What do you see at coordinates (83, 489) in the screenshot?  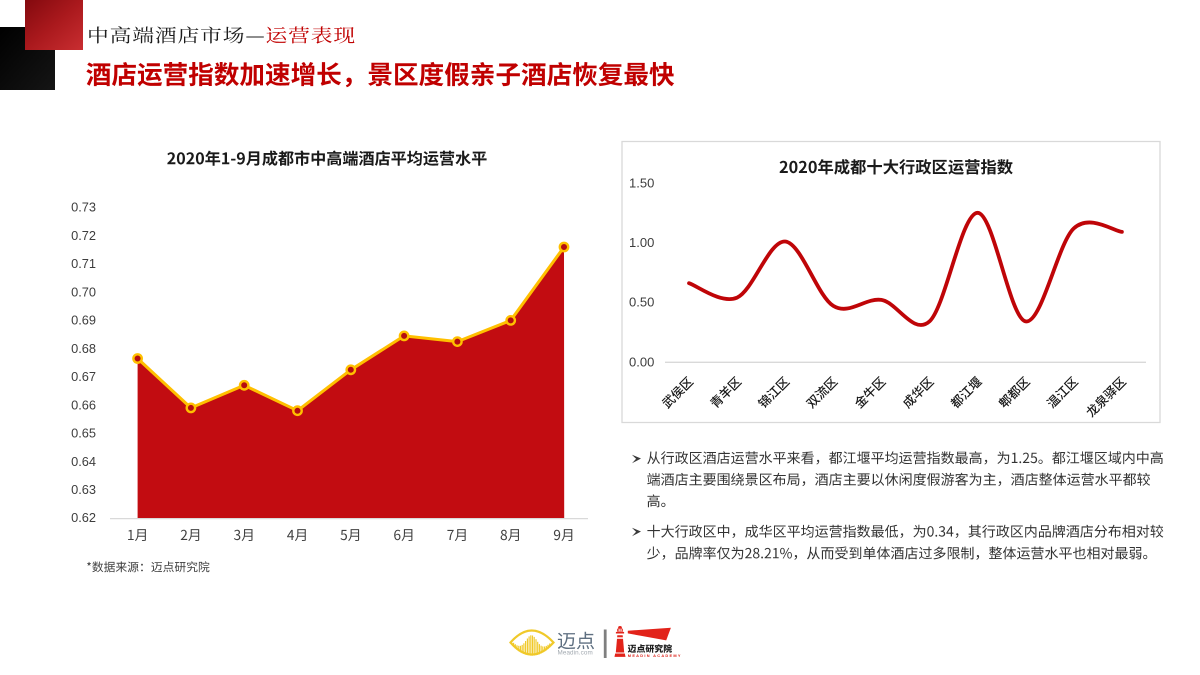 I see `svg-text: 0.63` at bounding box center [83, 489].